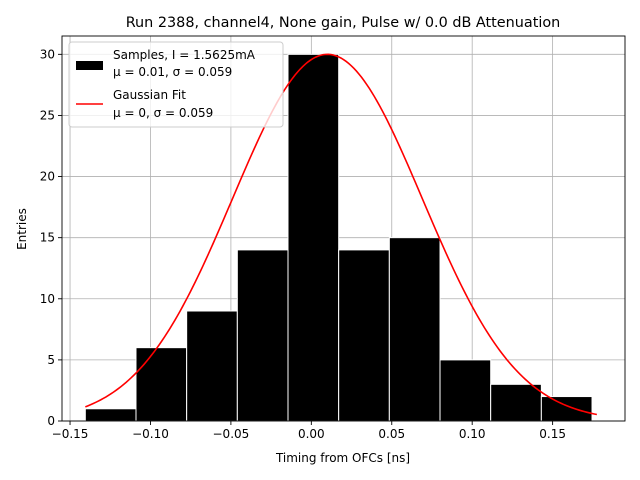  I want to click on y-tick-label-5: 25, so click(47, 115).